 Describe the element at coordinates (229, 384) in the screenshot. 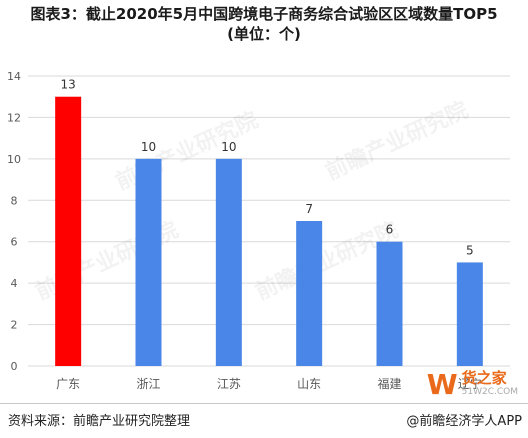

I see `x-tick-label: 江苏` at that location.